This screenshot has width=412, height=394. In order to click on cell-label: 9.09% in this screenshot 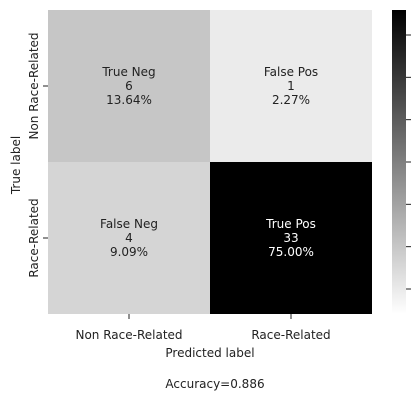, I will do `click(129, 252)`.